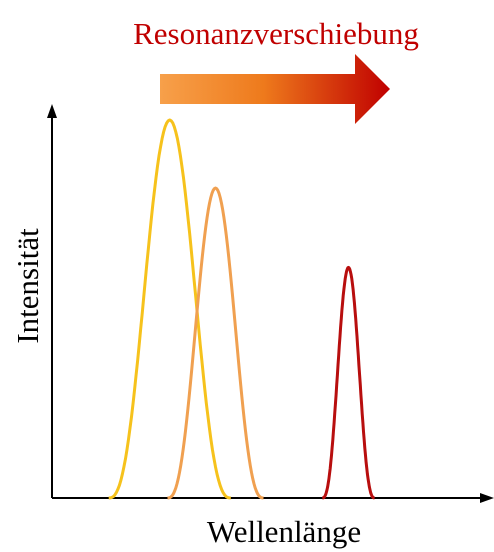 The width and height of the screenshot is (494, 552). What do you see at coordinates (52, 111) in the screenshot?
I see `y-axis-arrowhead` at bounding box center [52, 111].